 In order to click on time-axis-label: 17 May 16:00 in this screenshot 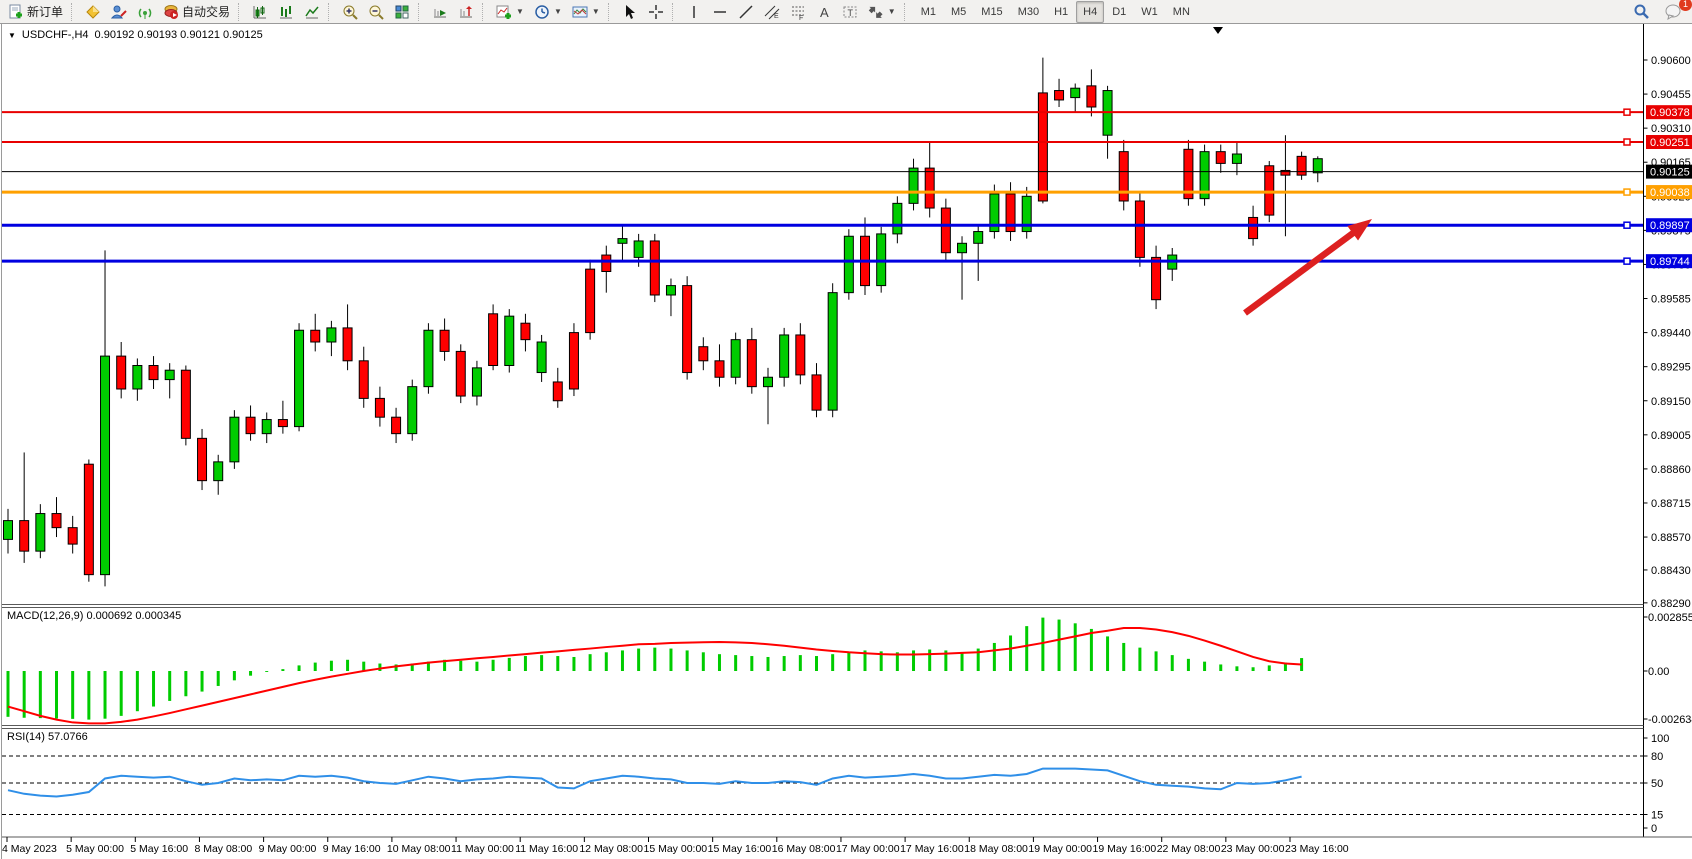, I will do `click(932, 849)`.